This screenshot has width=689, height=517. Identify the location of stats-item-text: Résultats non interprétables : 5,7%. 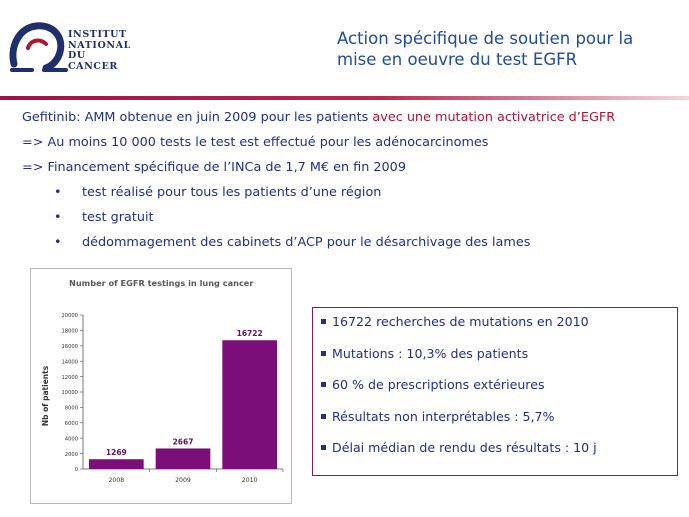
(443, 416).